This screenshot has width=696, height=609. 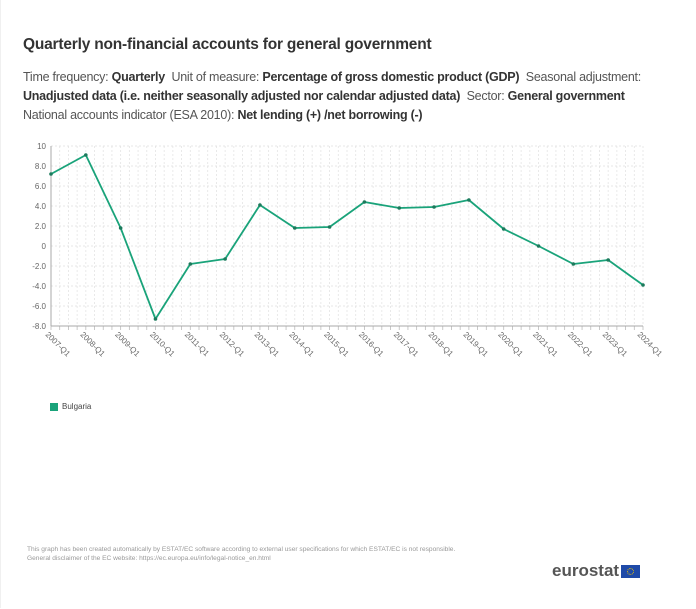 What do you see at coordinates (197, 344) in the screenshot?
I see `x-tick-label: 2011-Q1` at bounding box center [197, 344].